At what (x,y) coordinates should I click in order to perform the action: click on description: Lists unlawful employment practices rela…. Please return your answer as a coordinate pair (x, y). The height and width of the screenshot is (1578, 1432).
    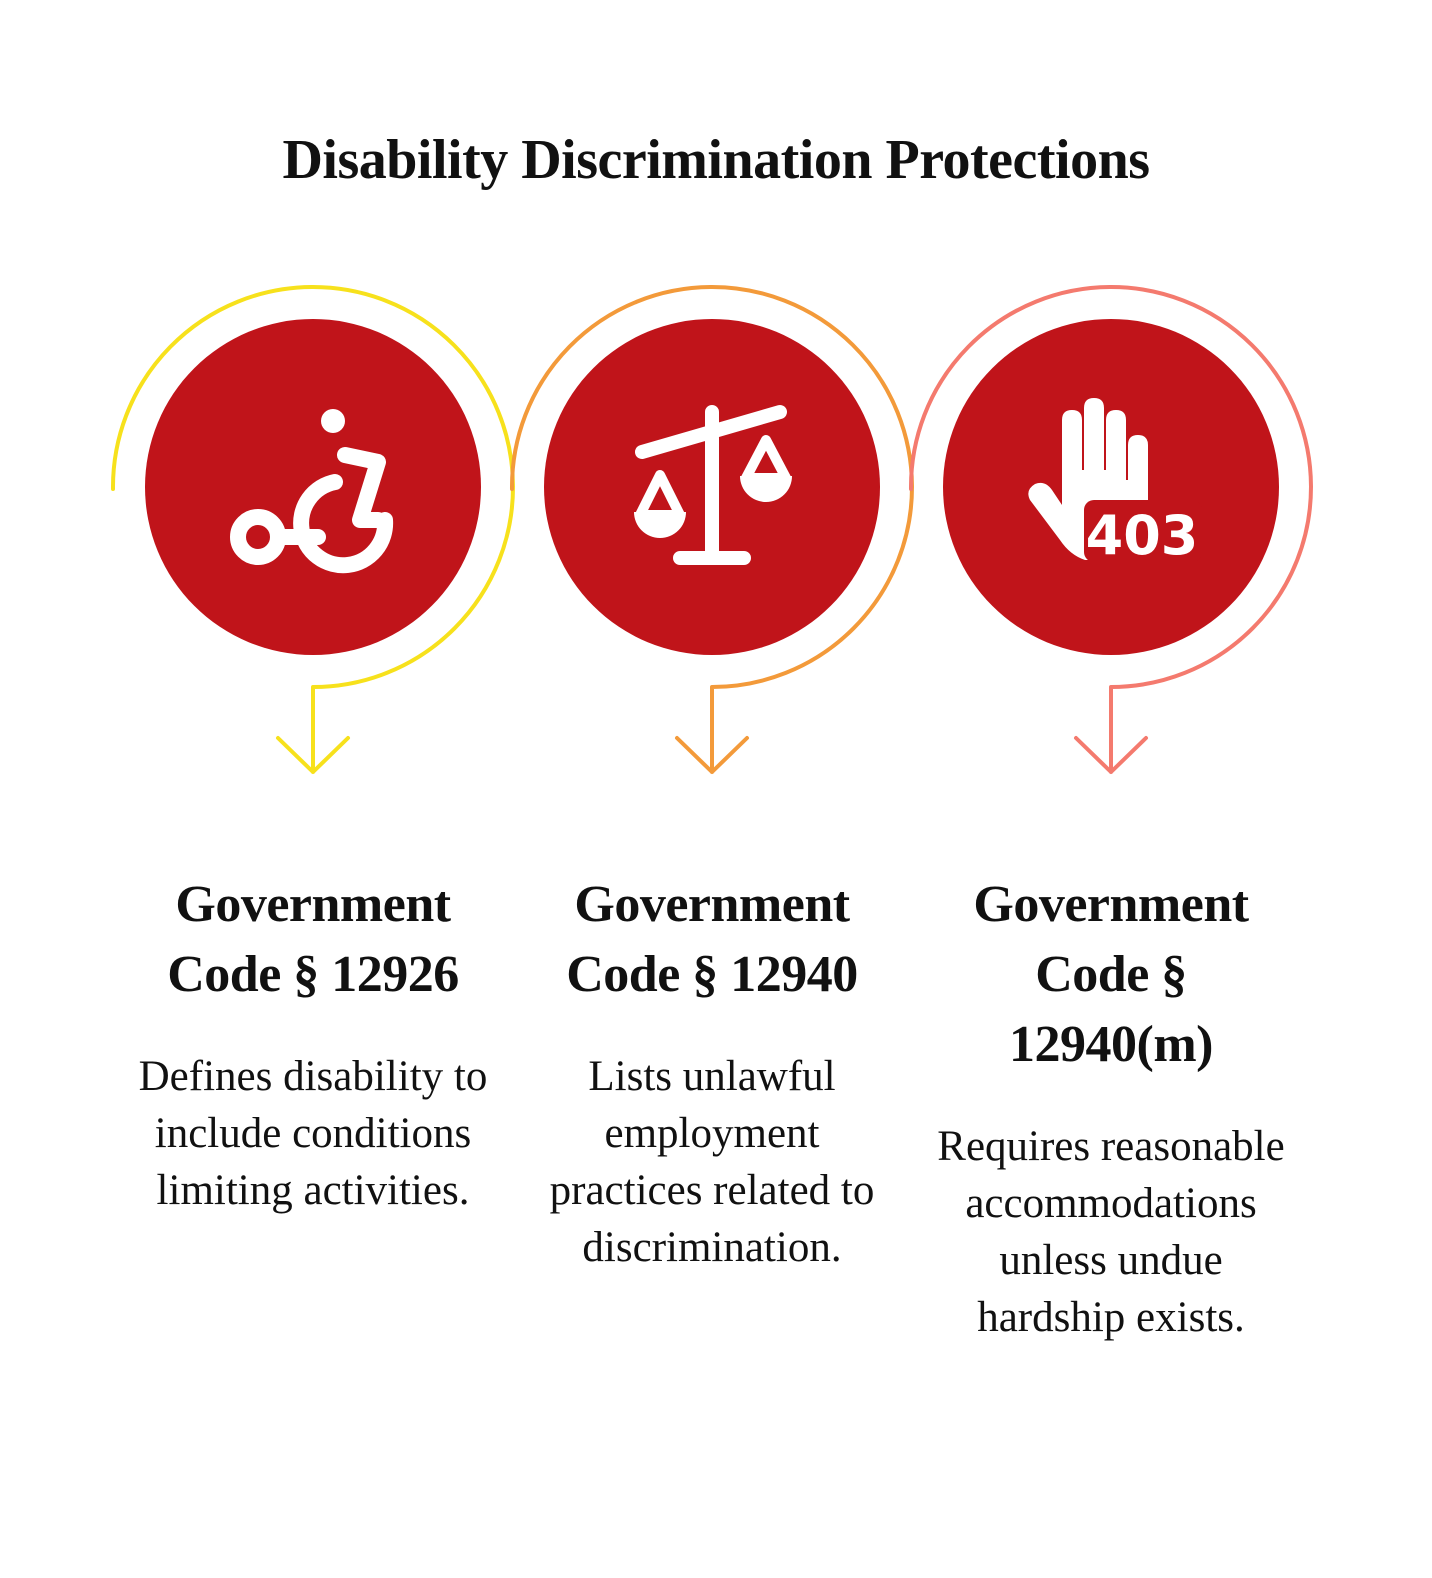
    Looking at the image, I should click on (712, 1162).